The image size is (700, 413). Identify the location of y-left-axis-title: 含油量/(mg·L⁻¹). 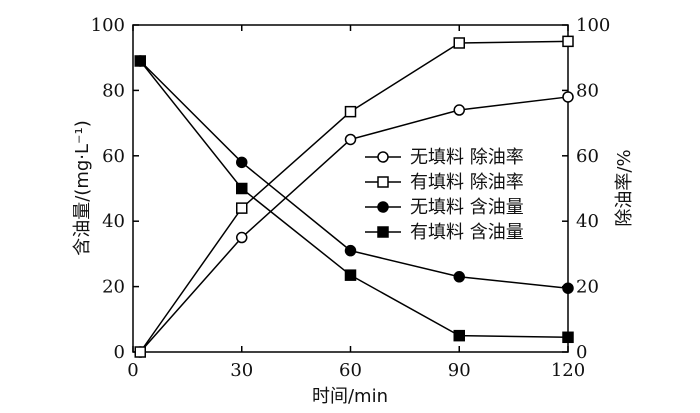
(82, 188).